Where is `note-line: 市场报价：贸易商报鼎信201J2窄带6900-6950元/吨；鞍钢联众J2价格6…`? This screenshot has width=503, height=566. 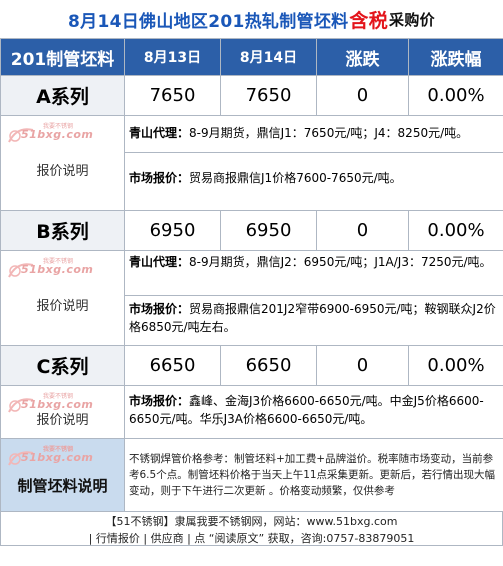 note-line: 市场报价：贸易商报鼎信201J2窄带6900-6950元/吨；鞍钢联众J2价格6… is located at coordinates (314, 320).